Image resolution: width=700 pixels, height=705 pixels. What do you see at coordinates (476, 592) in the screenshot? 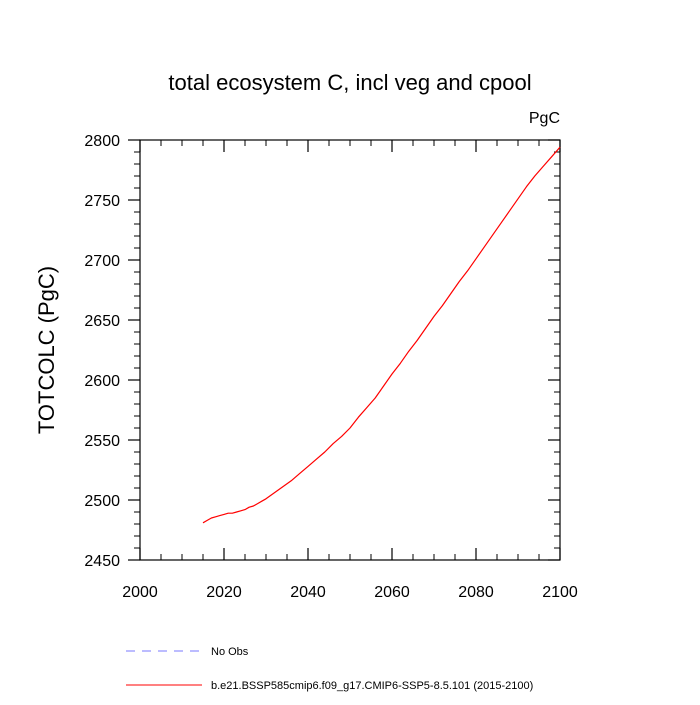
I see `x-tick-label: 2080` at bounding box center [476, 592].